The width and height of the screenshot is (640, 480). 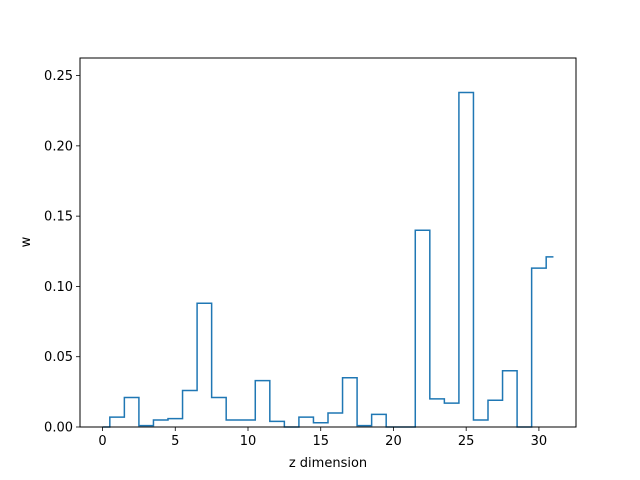 I want to click on x-axis-label: z dimension, so click(x=328, y=463).